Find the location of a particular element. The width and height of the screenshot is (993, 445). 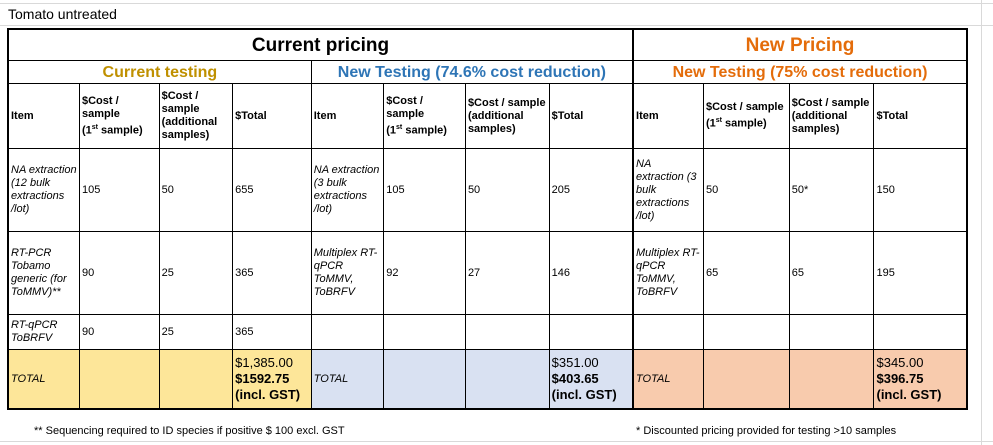

cost-first-cell: 65 is located at coordinates (746, 273).